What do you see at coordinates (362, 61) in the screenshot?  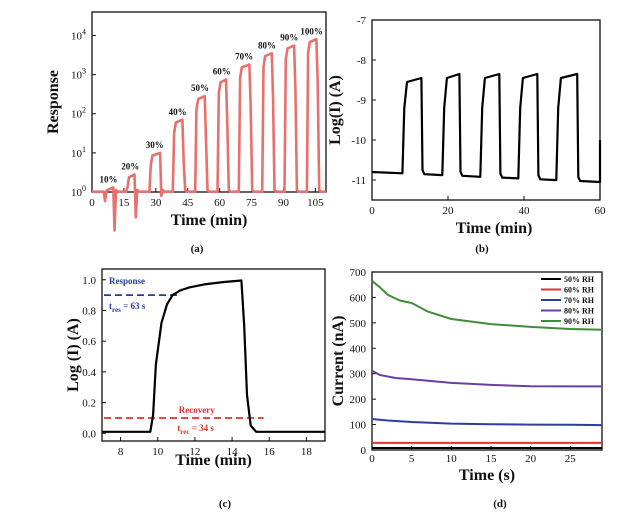 I see `y-tick-label: -8` at bounding box center [362, 61].